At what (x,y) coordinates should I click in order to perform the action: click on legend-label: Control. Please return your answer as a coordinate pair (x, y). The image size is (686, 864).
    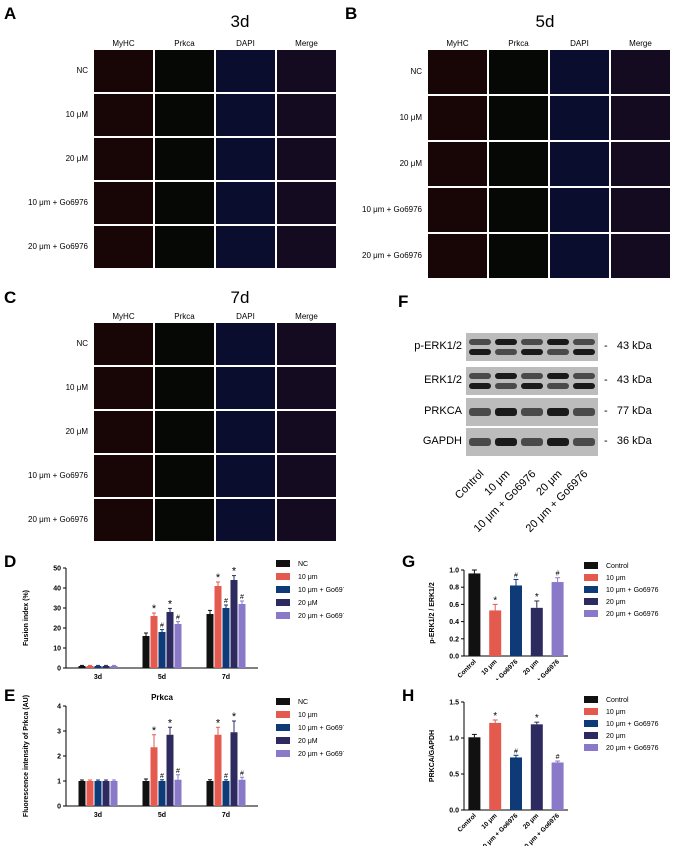
    Looking at the image, I should click on (617, 700).